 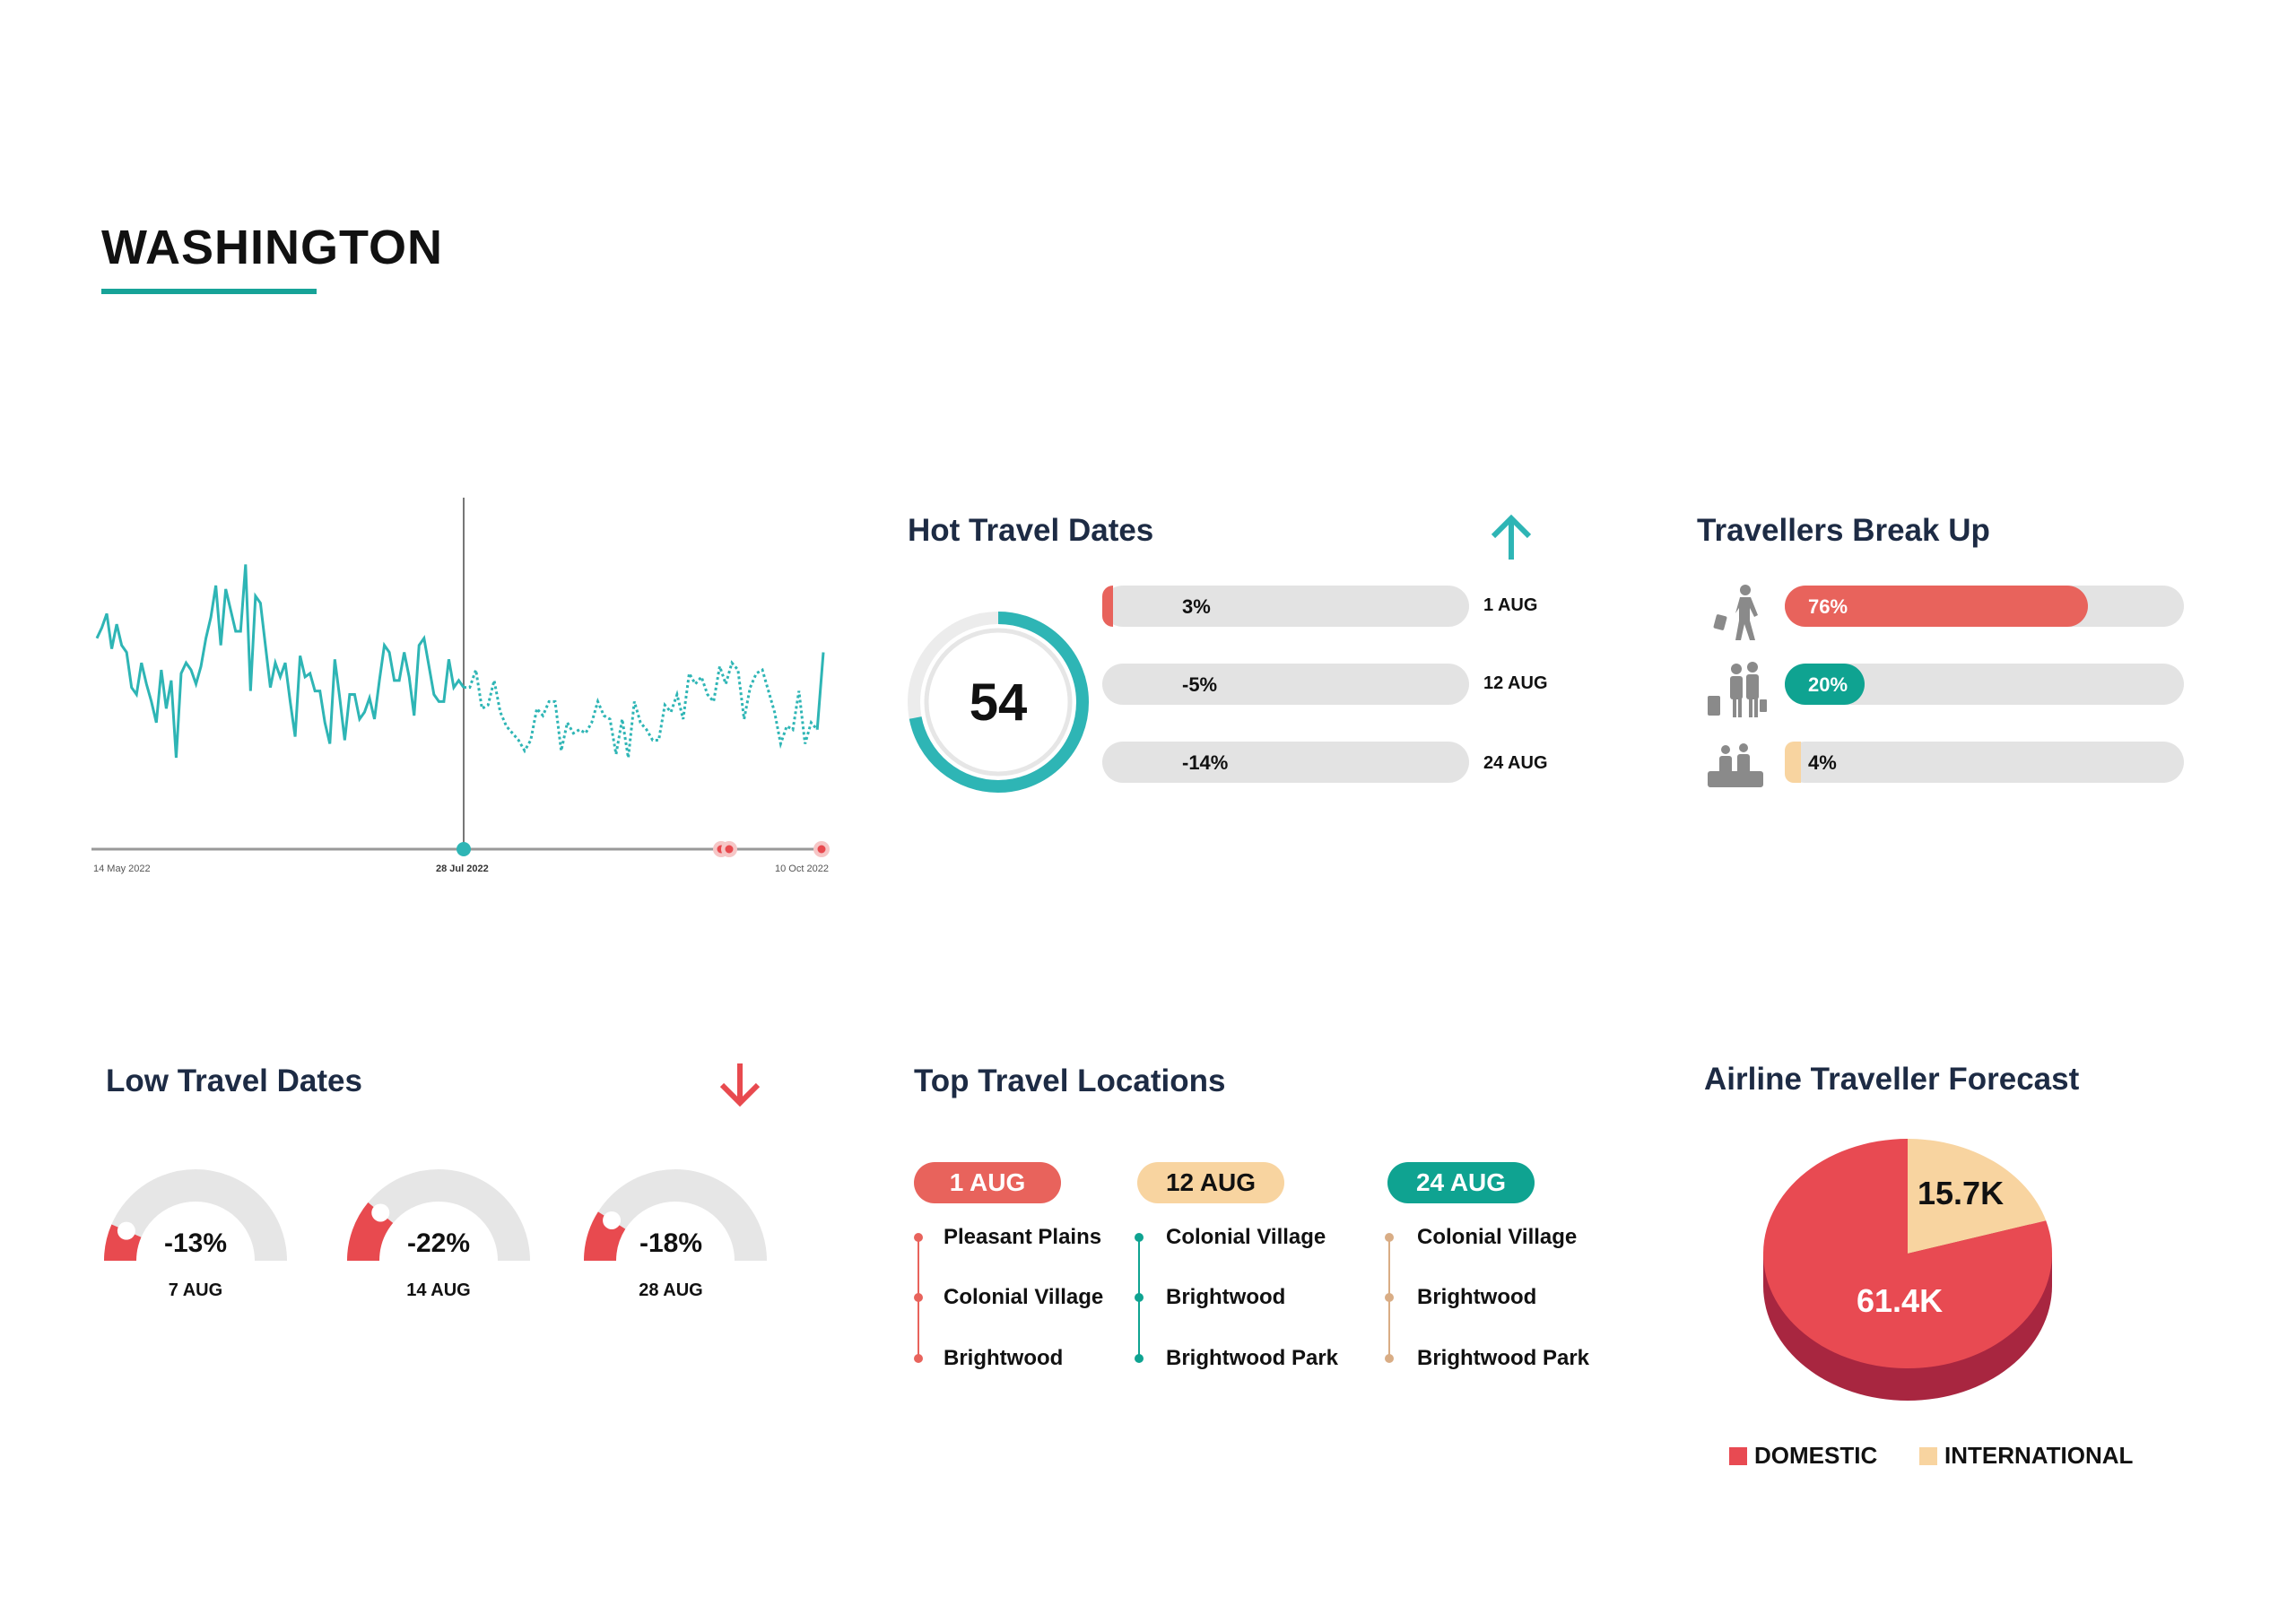 What do you see at coordinates (1210, 1182) in the screenshot?
I see `date-pill-12-aug: 12 AUG` at bounding box center [1210, 1182].